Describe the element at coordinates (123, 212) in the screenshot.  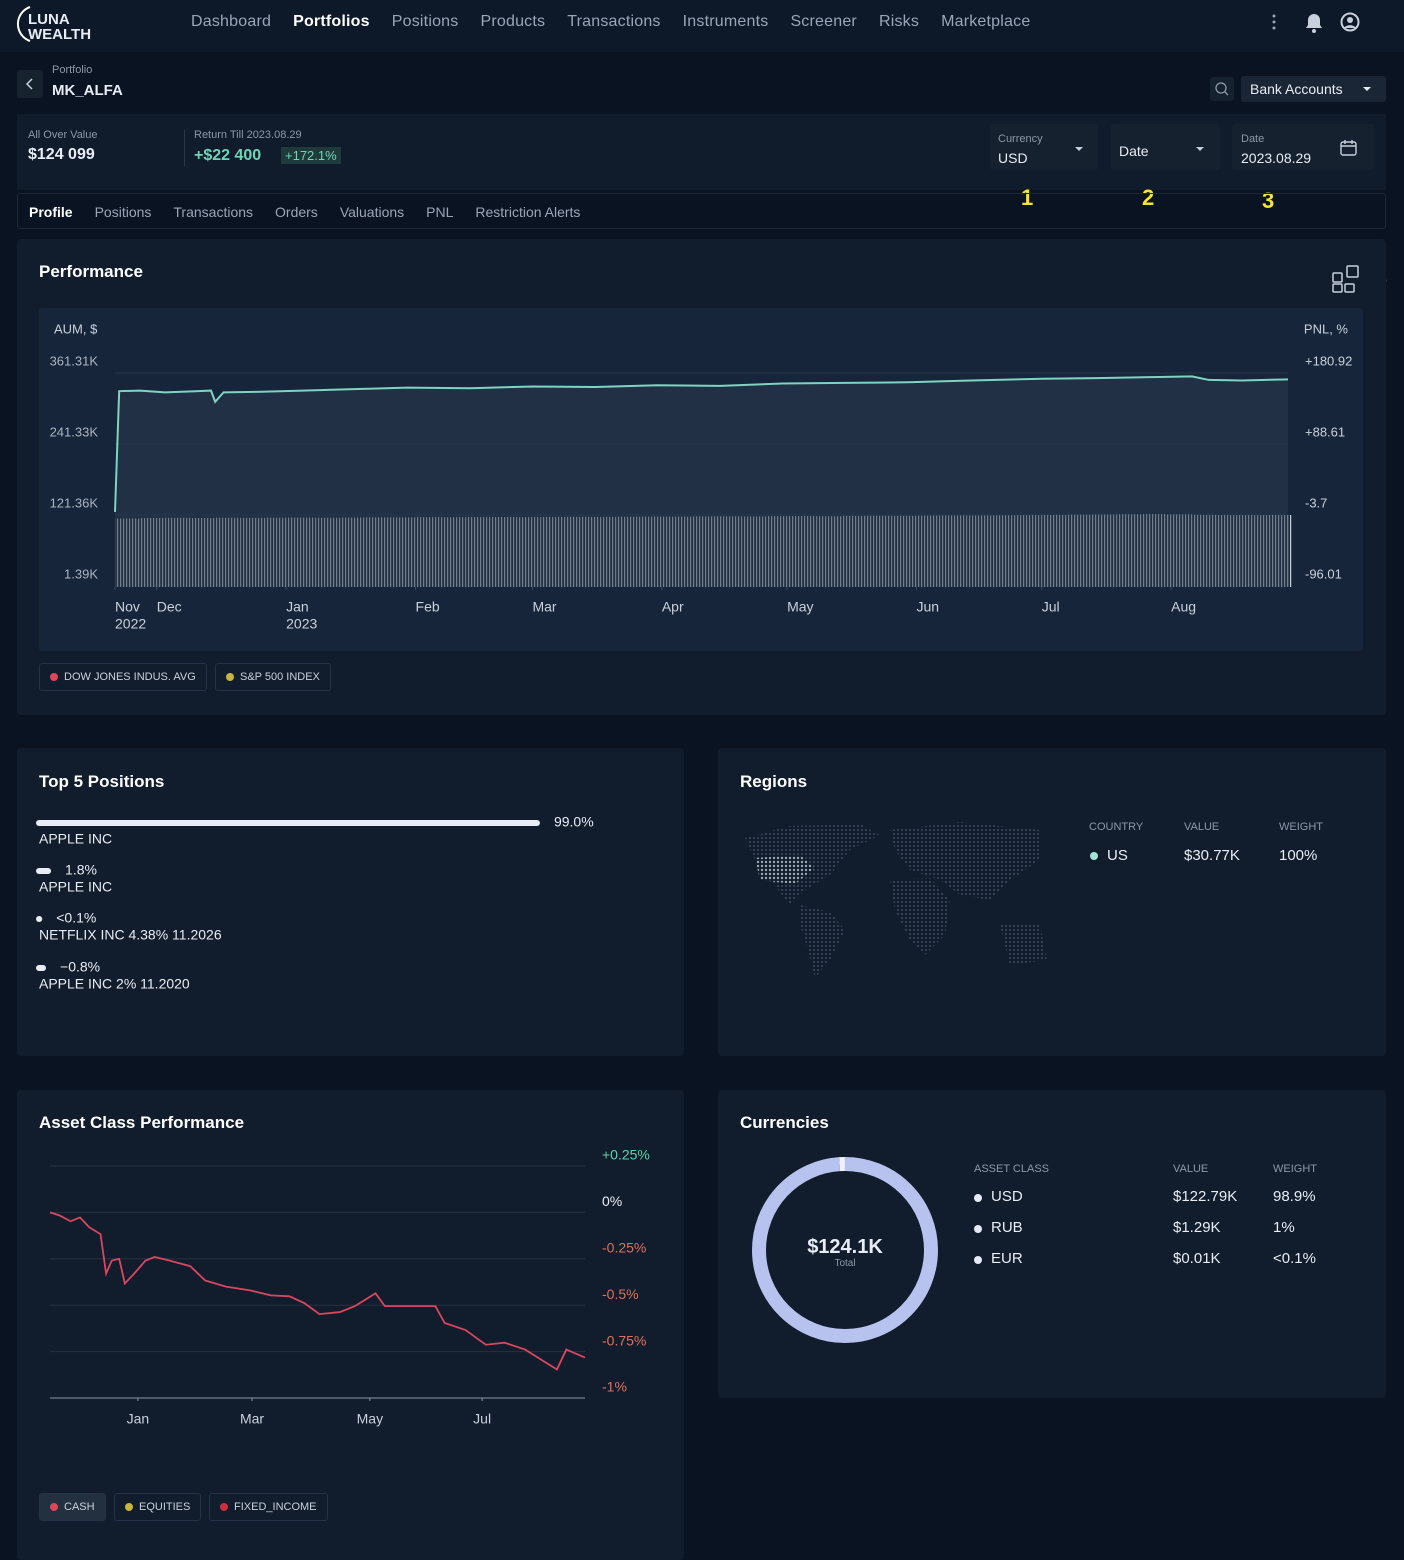
I see `tab: Positions` at that location.